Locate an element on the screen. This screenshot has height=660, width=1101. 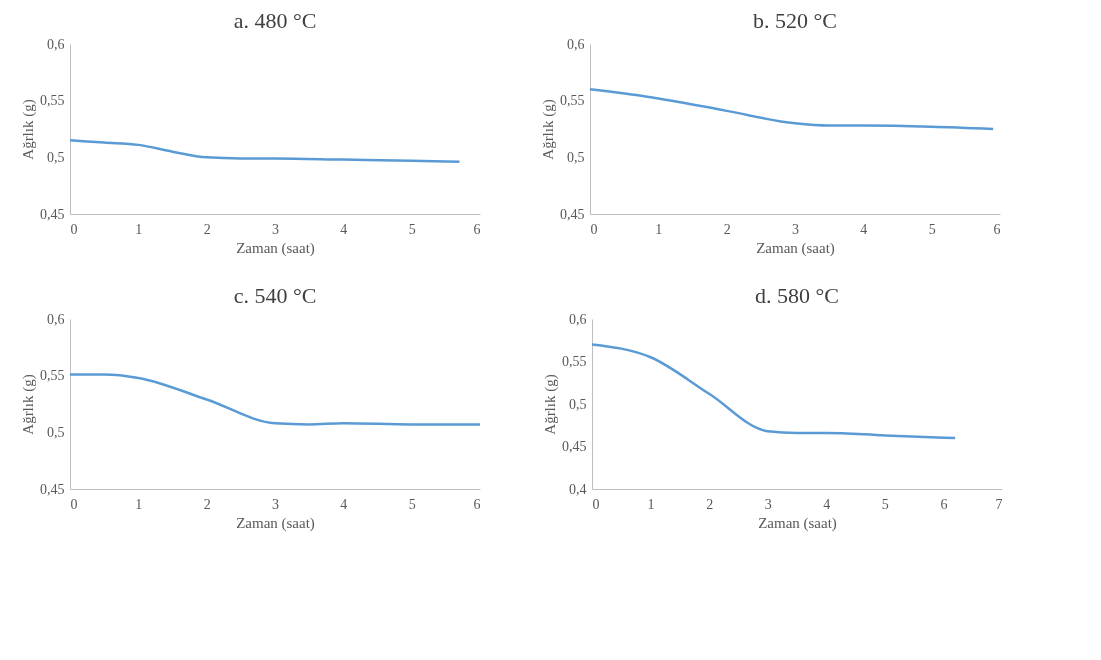
chart-title: b. 520 °C is located at coordinates (795, 20).